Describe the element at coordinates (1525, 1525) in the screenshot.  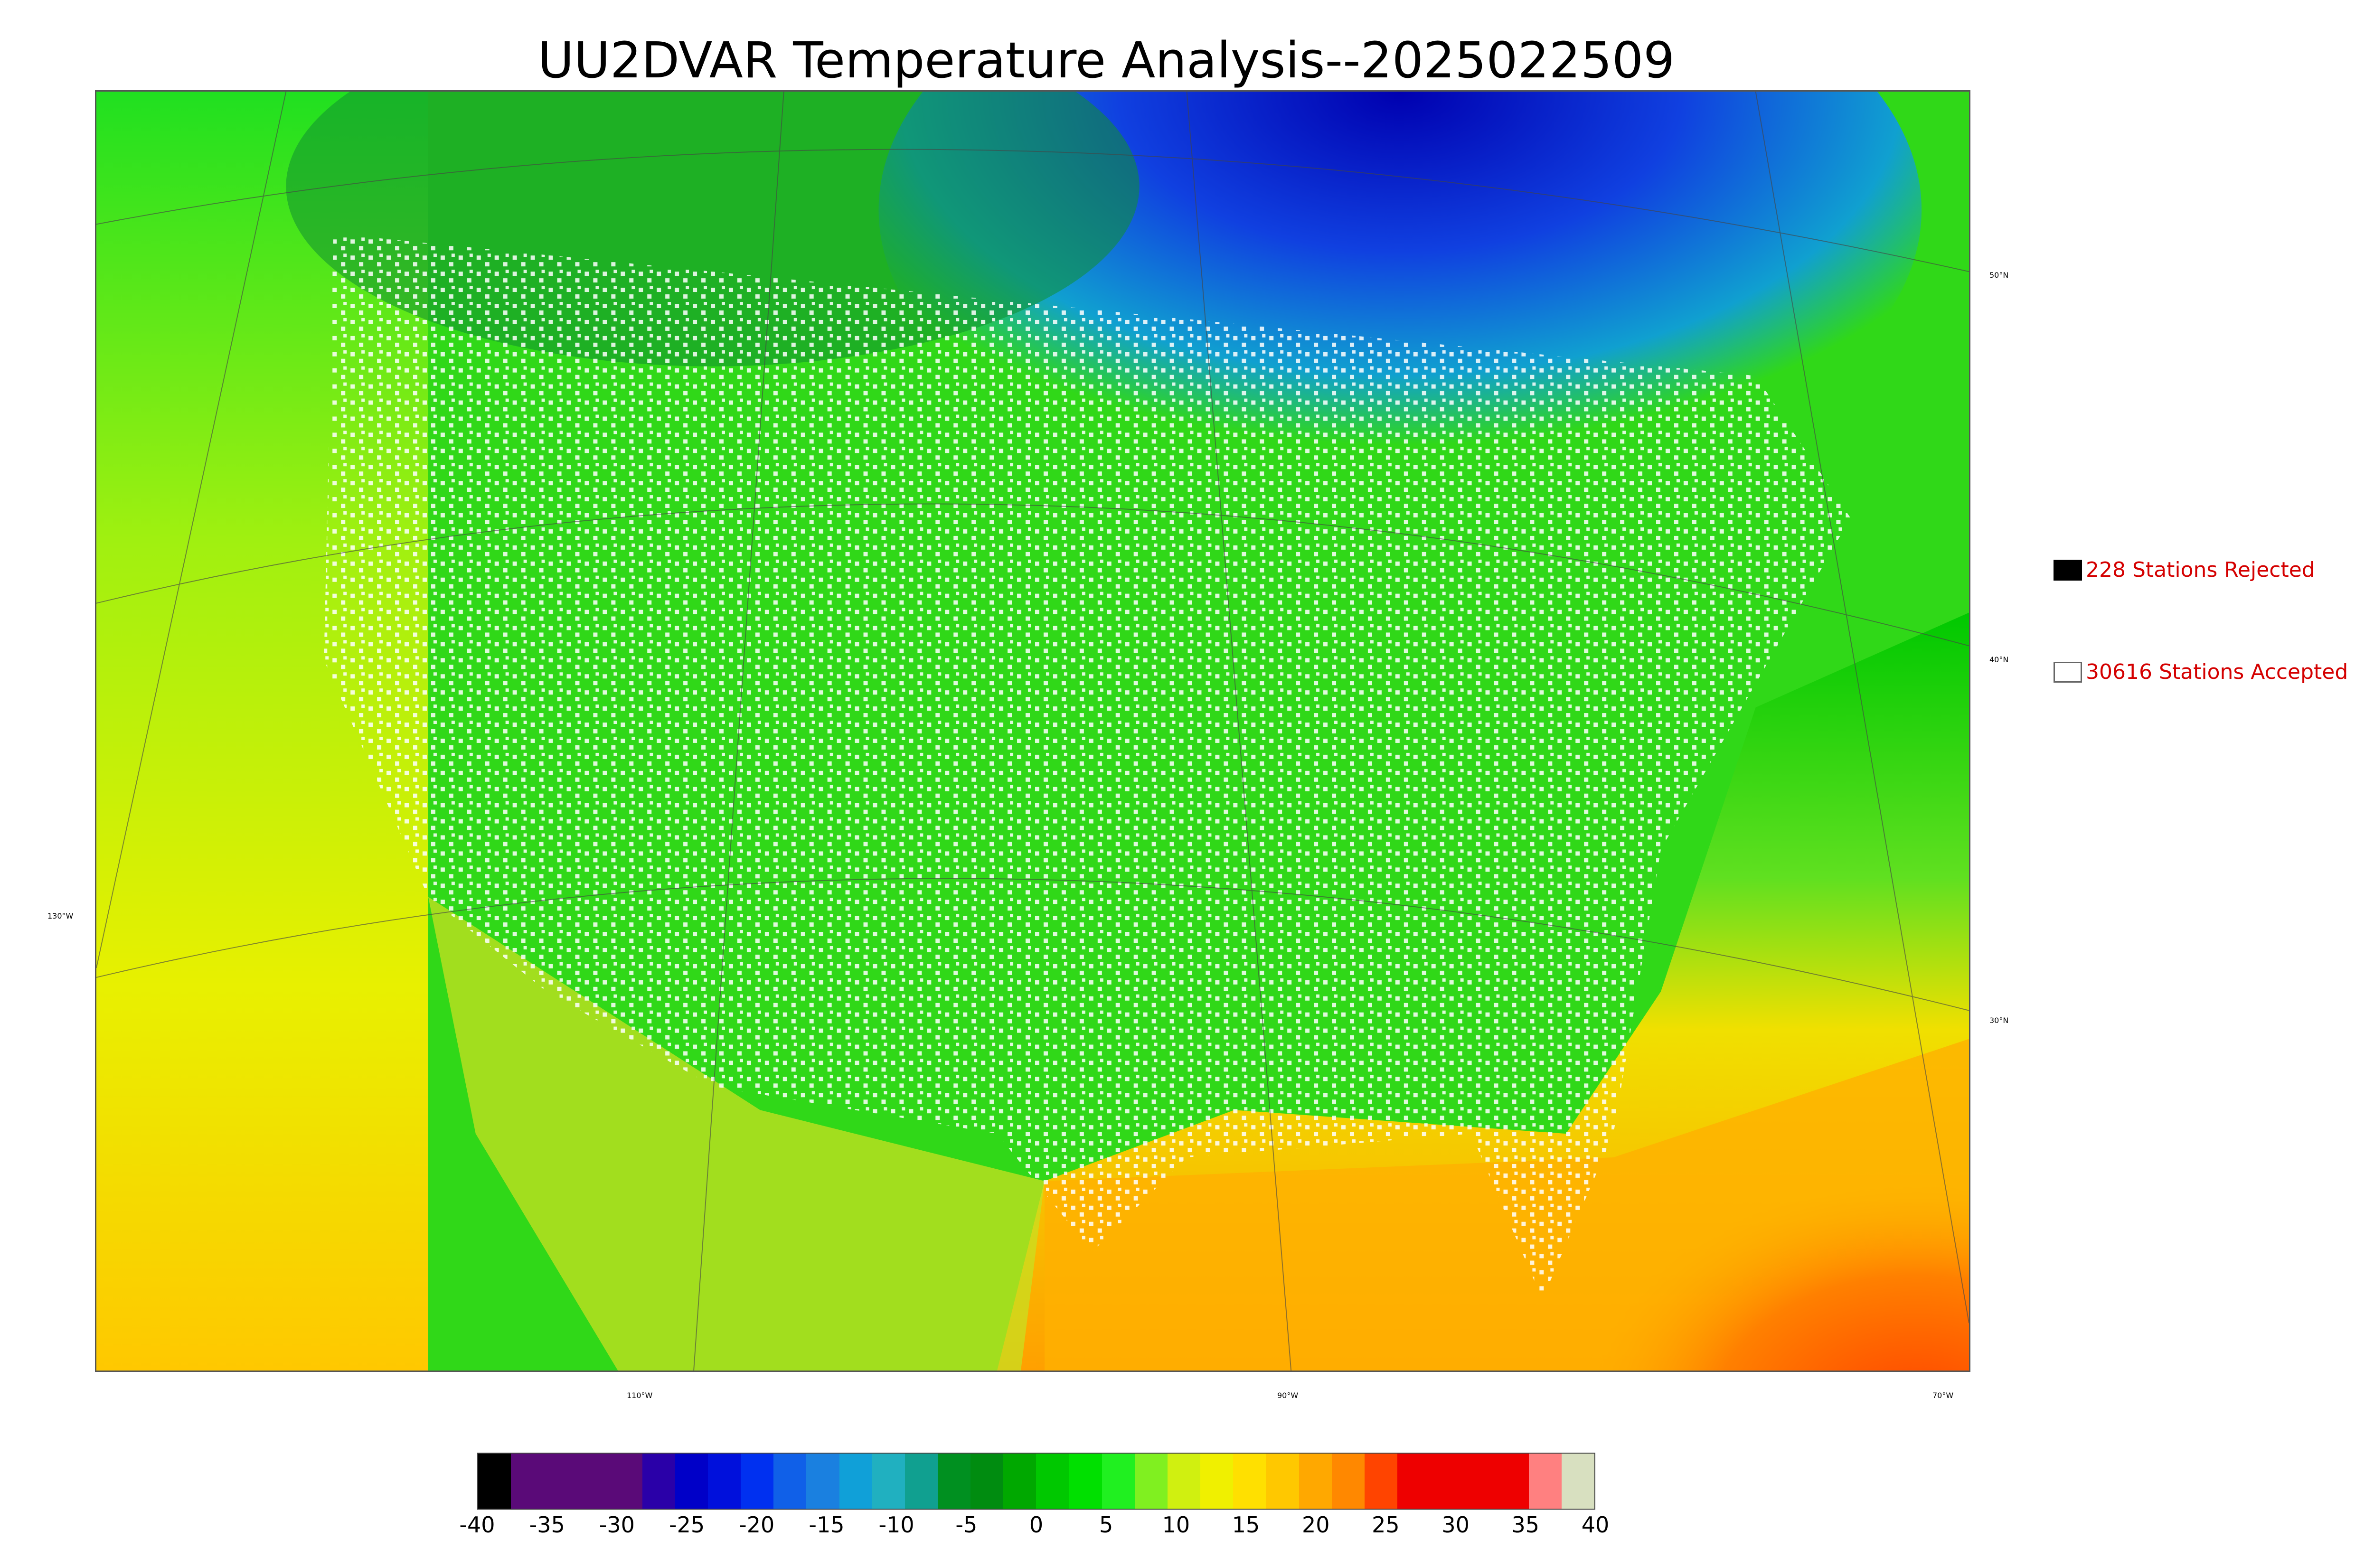
I see `colorbar-tick-label: 35` at that location.